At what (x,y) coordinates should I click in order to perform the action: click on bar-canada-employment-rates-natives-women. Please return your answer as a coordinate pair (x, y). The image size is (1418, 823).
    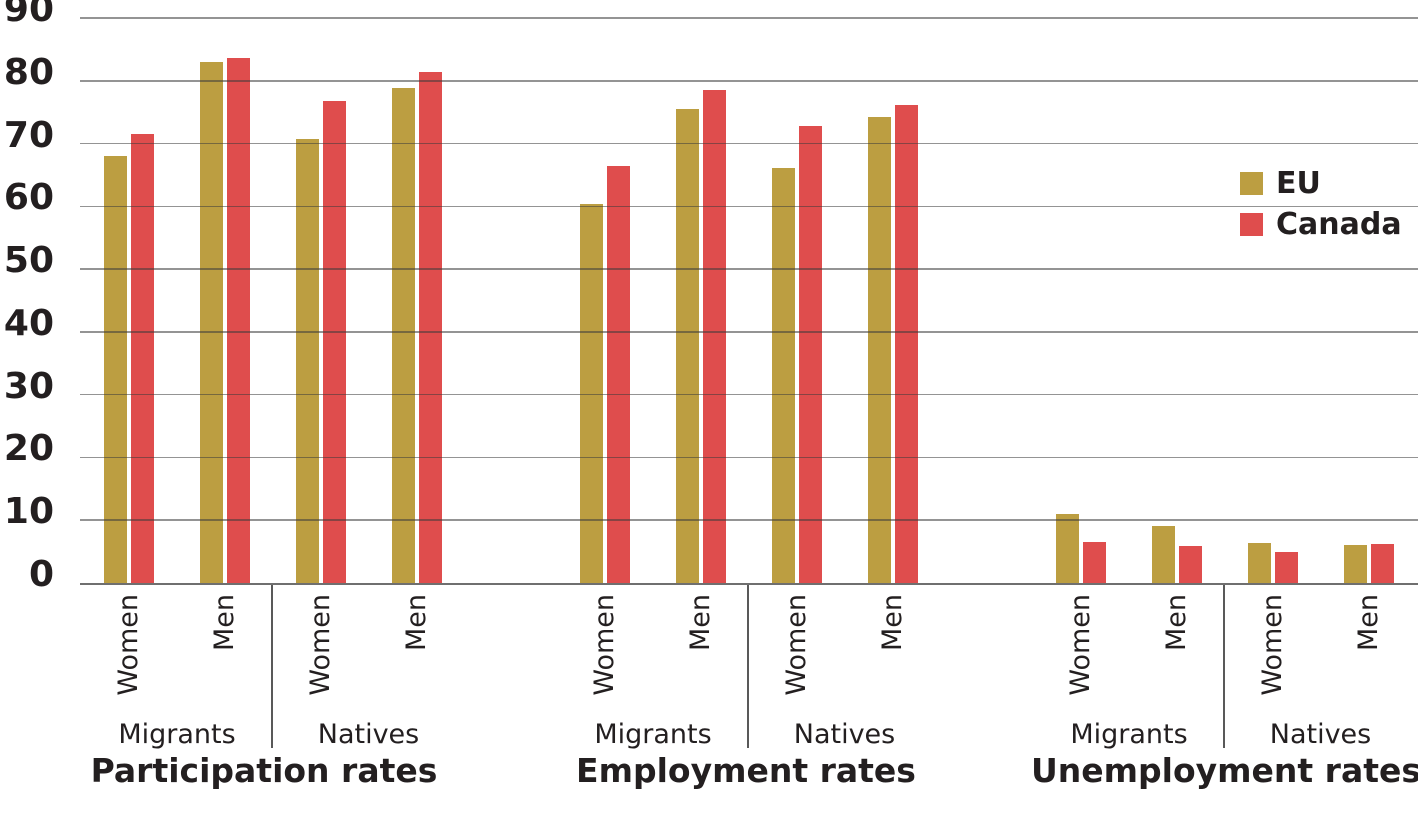
    Looking at the image, I should click on (810, 354).